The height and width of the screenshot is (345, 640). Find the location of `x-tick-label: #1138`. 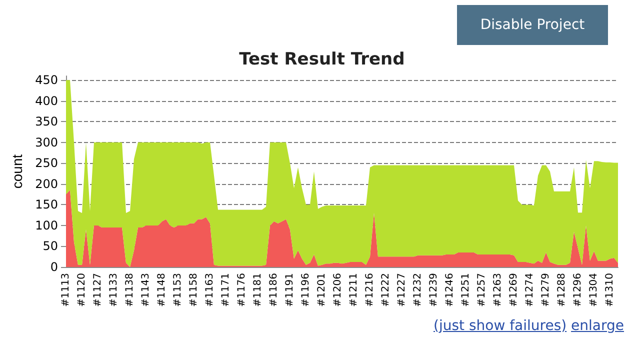

x-tick-label: #1138 is located at coordinates (130, 290).